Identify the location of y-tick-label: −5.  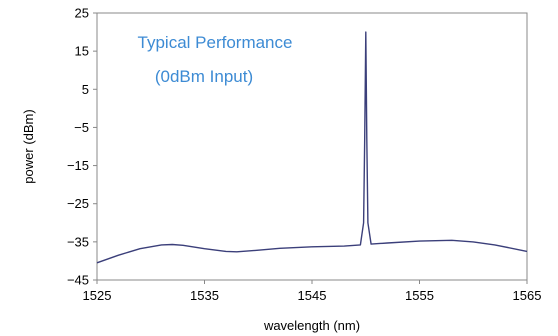
(81, 127).